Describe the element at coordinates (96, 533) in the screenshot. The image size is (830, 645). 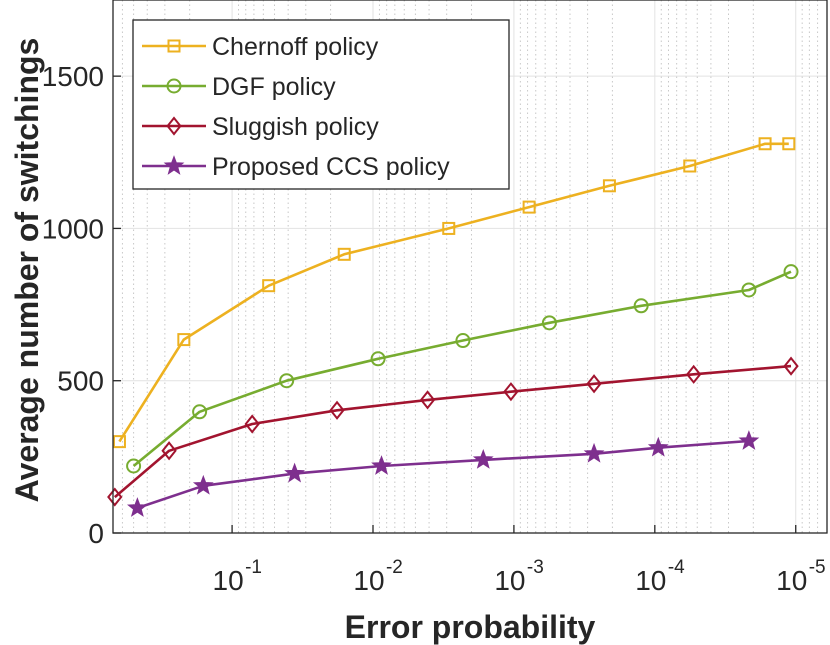
I see `y-tick-label: 0` at that location.